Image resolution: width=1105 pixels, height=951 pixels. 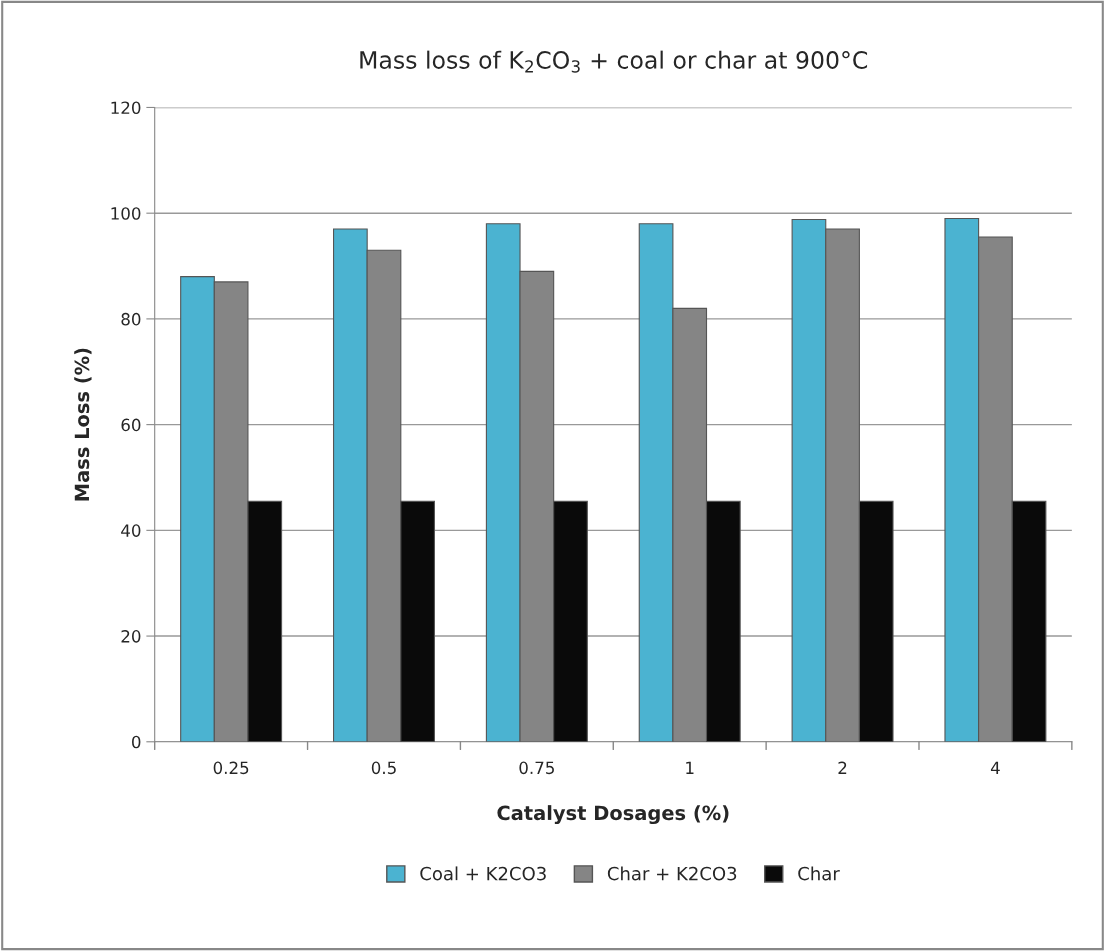 I want to click on legend-label: Char, so click(x=819, y=873).